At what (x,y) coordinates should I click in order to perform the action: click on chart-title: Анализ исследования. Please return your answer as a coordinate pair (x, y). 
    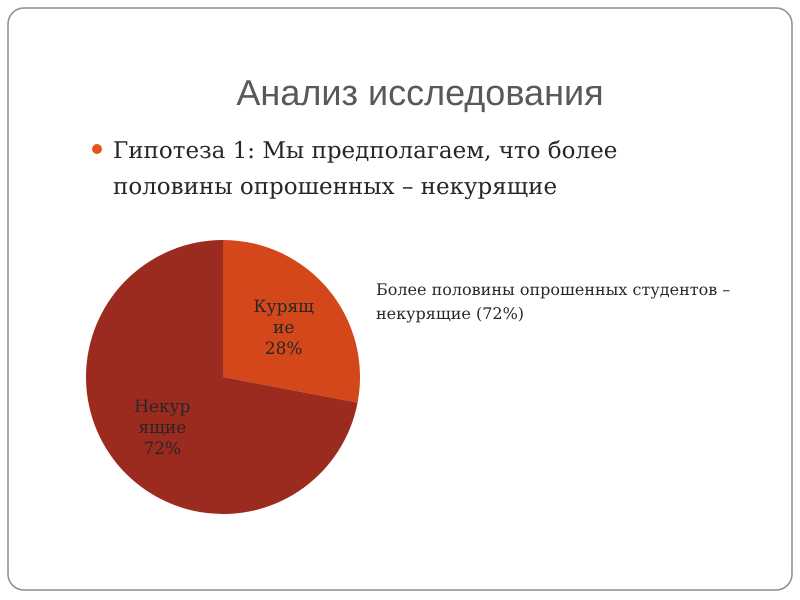
    Looking at the image, I should click on (420, 92).